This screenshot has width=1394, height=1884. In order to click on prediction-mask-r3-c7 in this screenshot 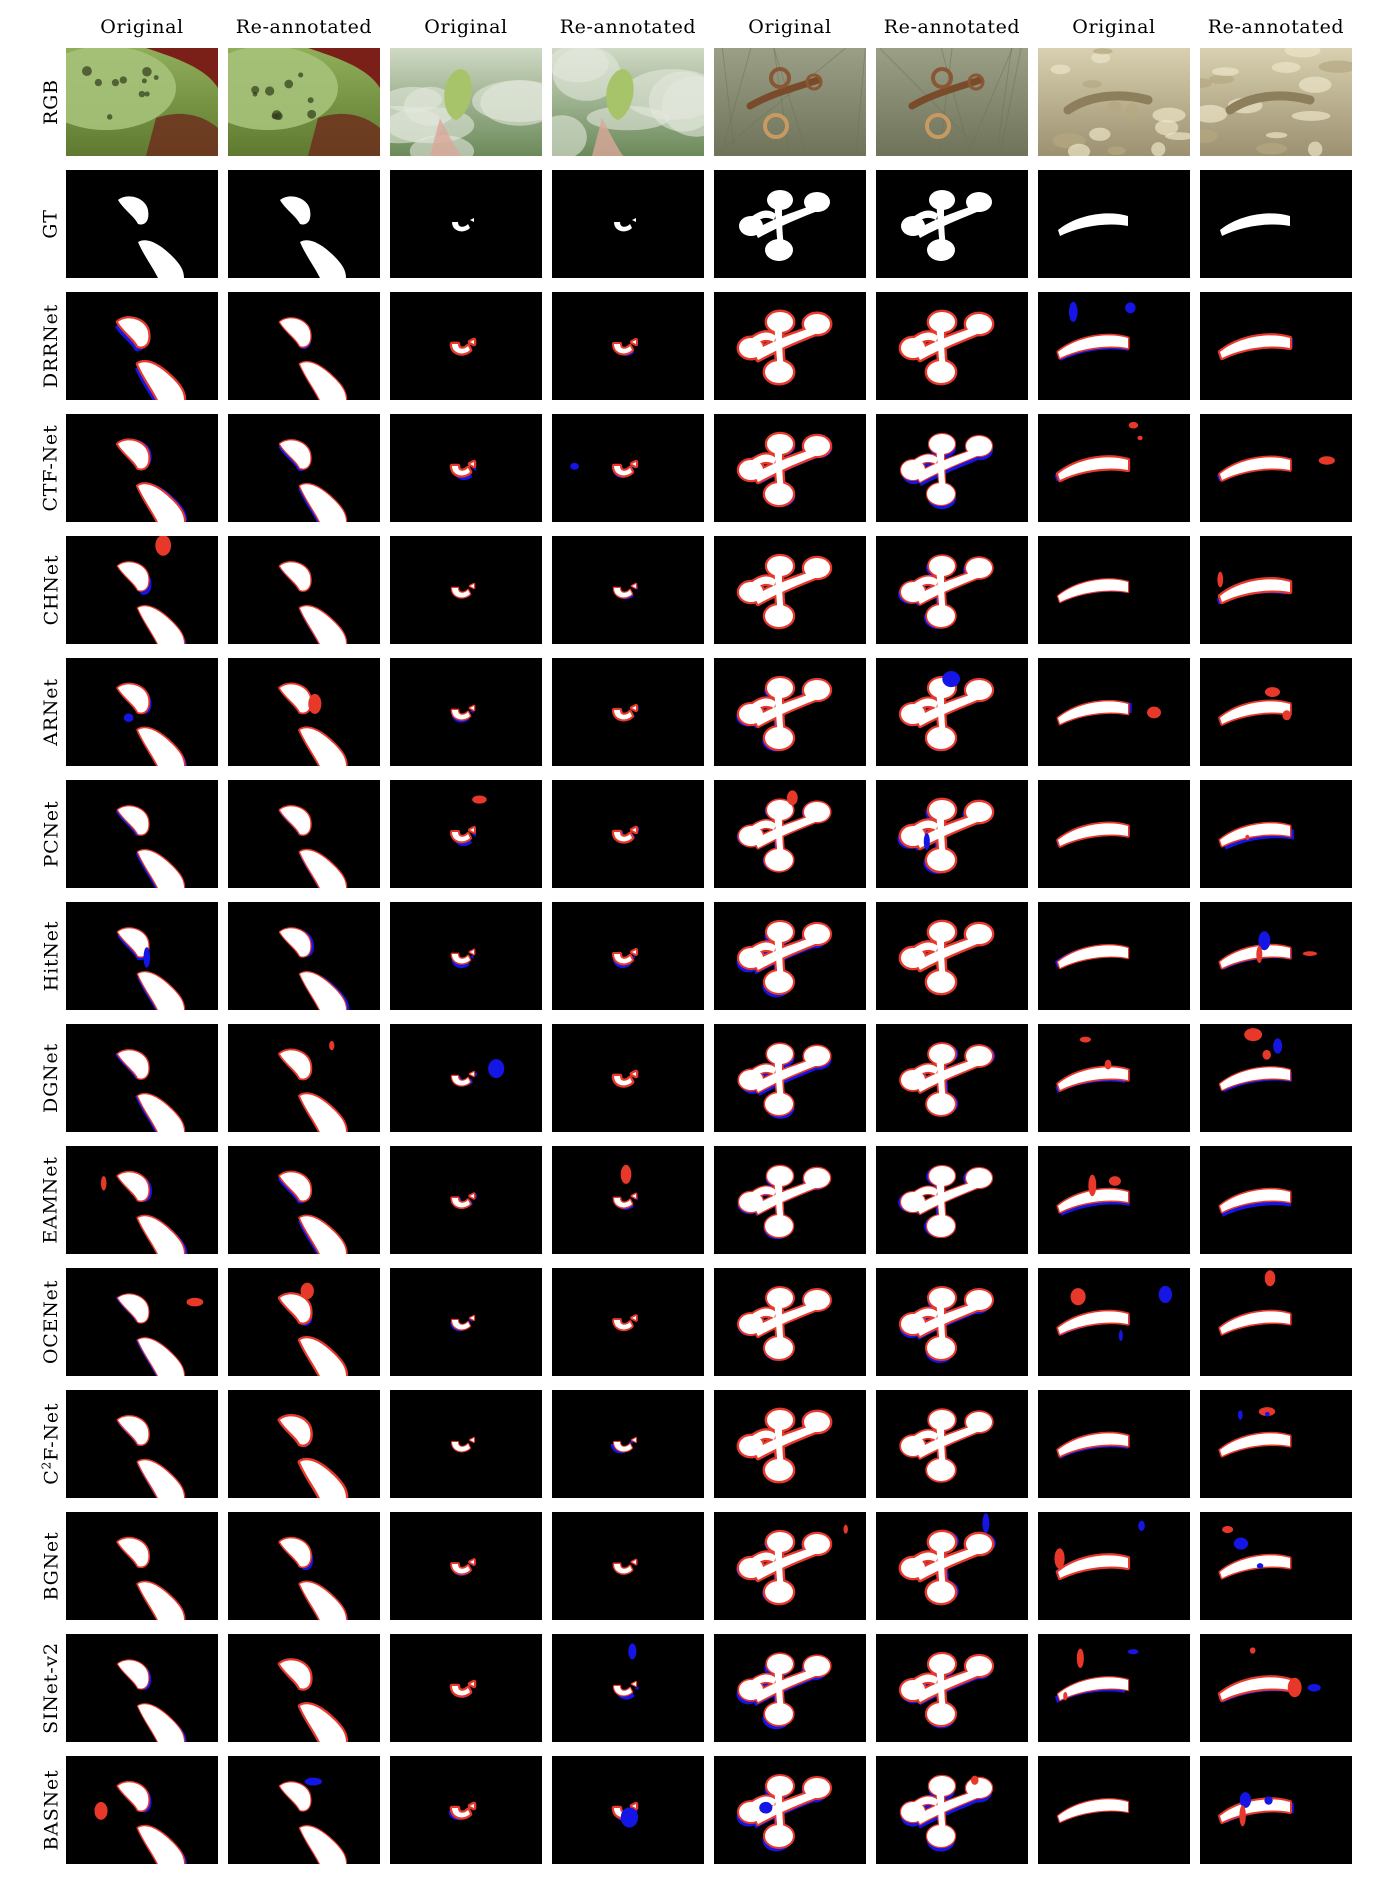, I will do `click(1276, 468)`.